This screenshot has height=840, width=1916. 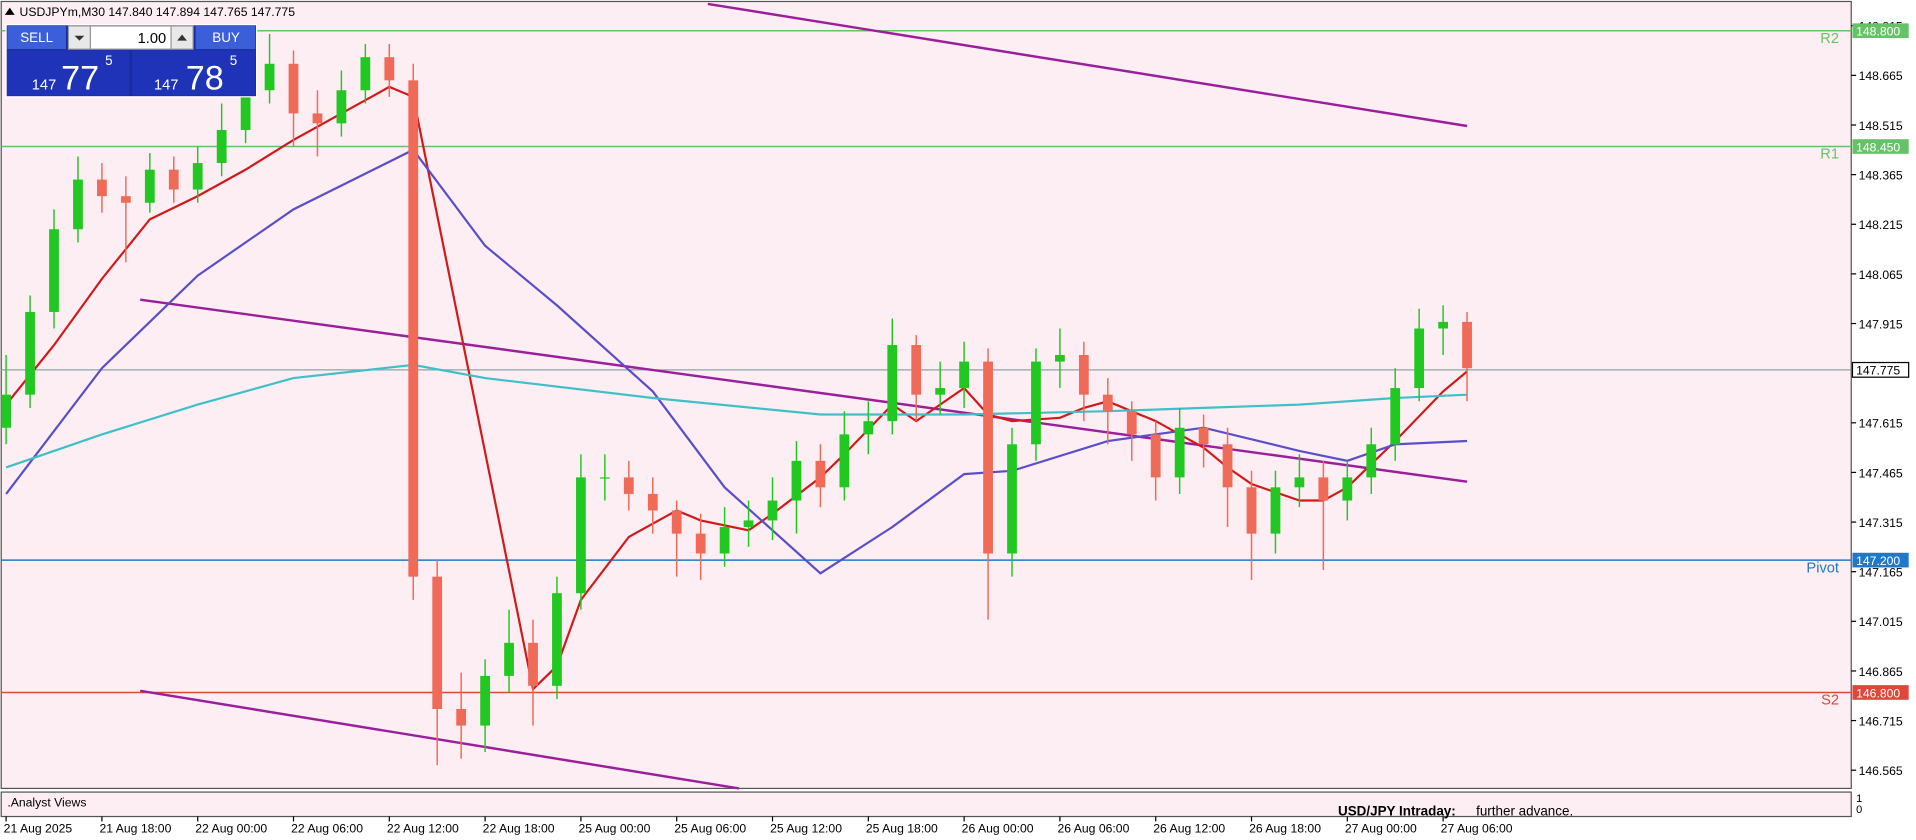 What do you see at coordinates (231, 828) in the screenshot?
I see `x-tick-label: 22 Aug 00:00` at bounding box center [231, 828].